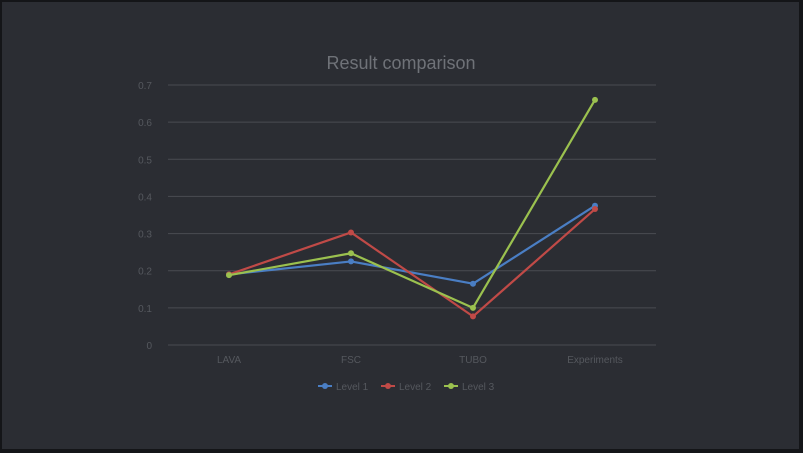  Describe the element at coordinates (145, 216) in the screenshot. I see `y-axis-ticks: 0 0.1 0.2 0.3 0.4 0.5 0.6 0.7` at that location.